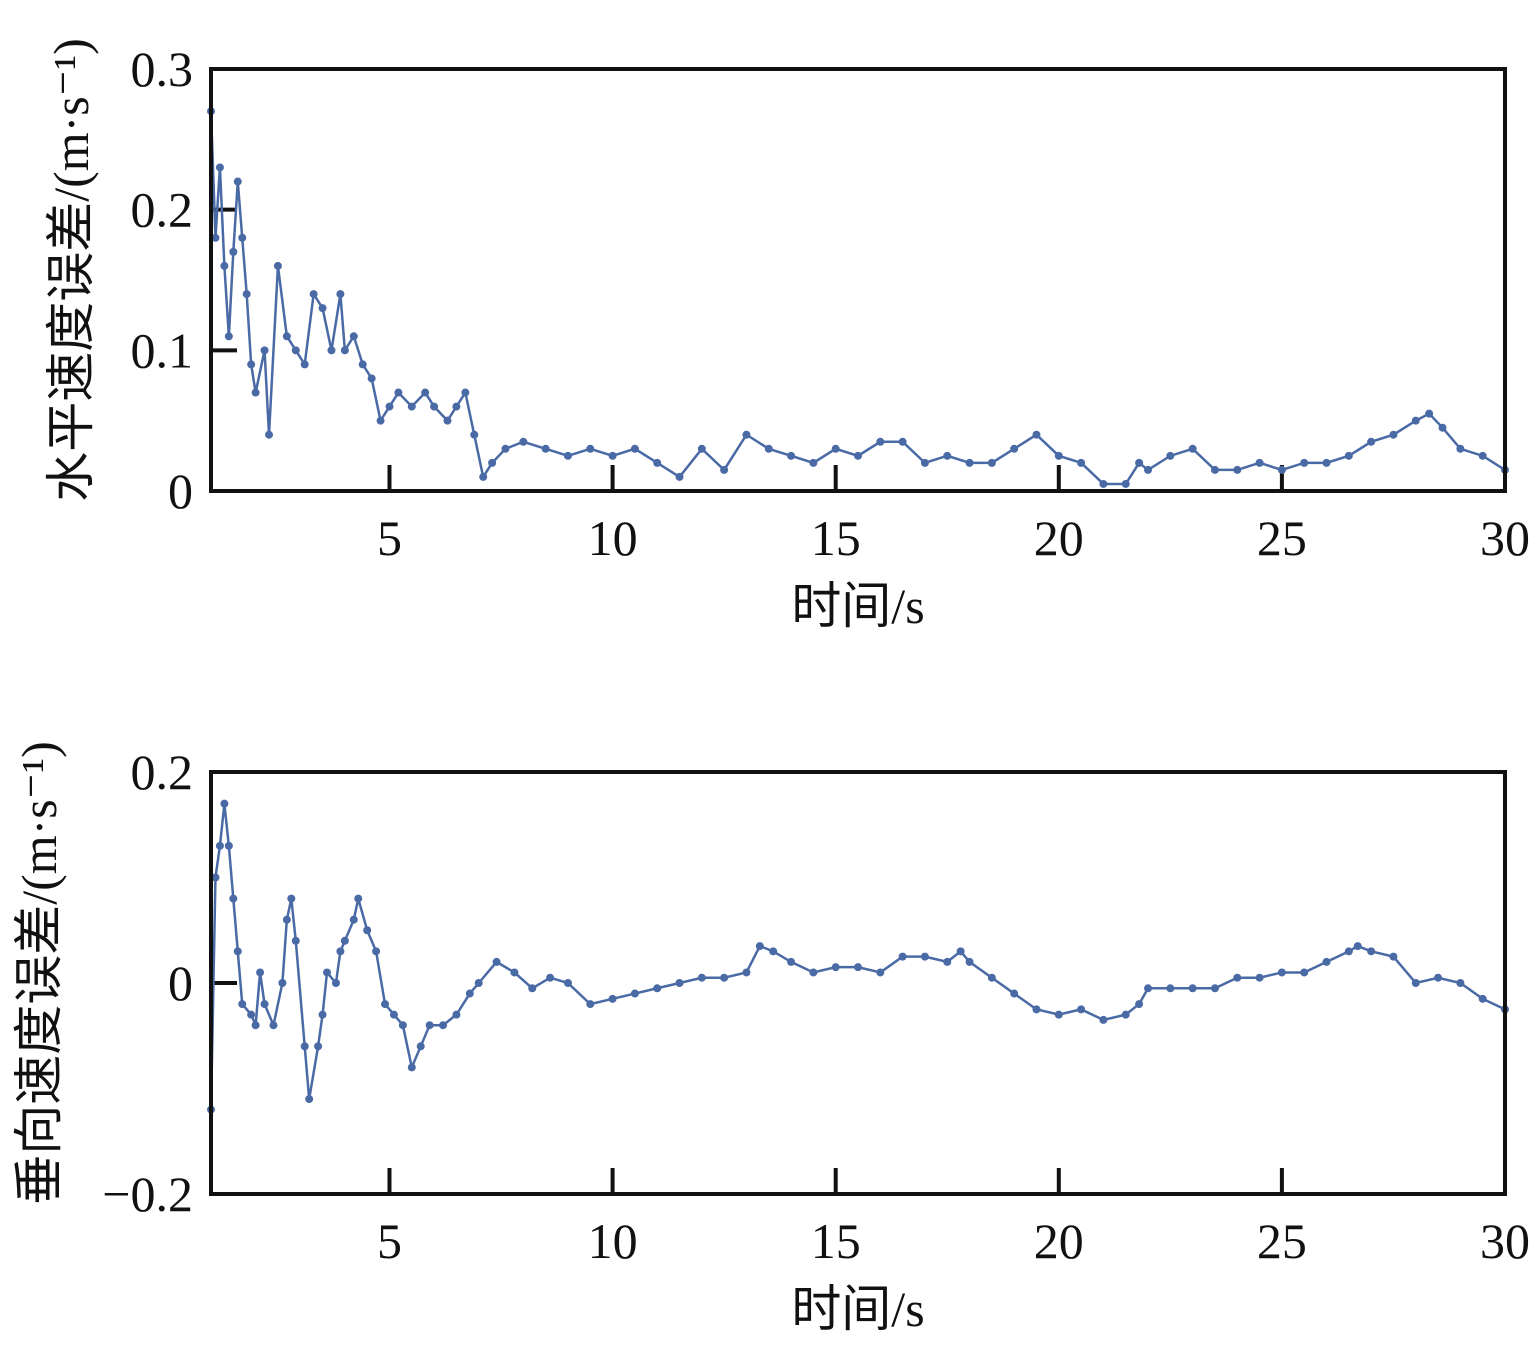 This screenshot has width=1537, height=1347. Describe the element at coordinates (180, 983) in the screenshot. I see `y-tick-label: 0` at that location.